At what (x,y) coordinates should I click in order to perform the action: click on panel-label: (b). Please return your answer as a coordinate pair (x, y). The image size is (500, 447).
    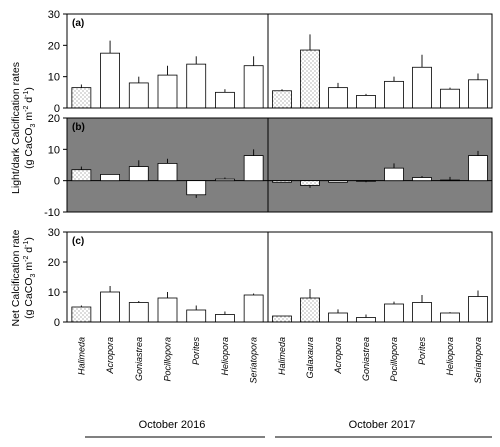
    Looking at the image, I should click on (78, 127).